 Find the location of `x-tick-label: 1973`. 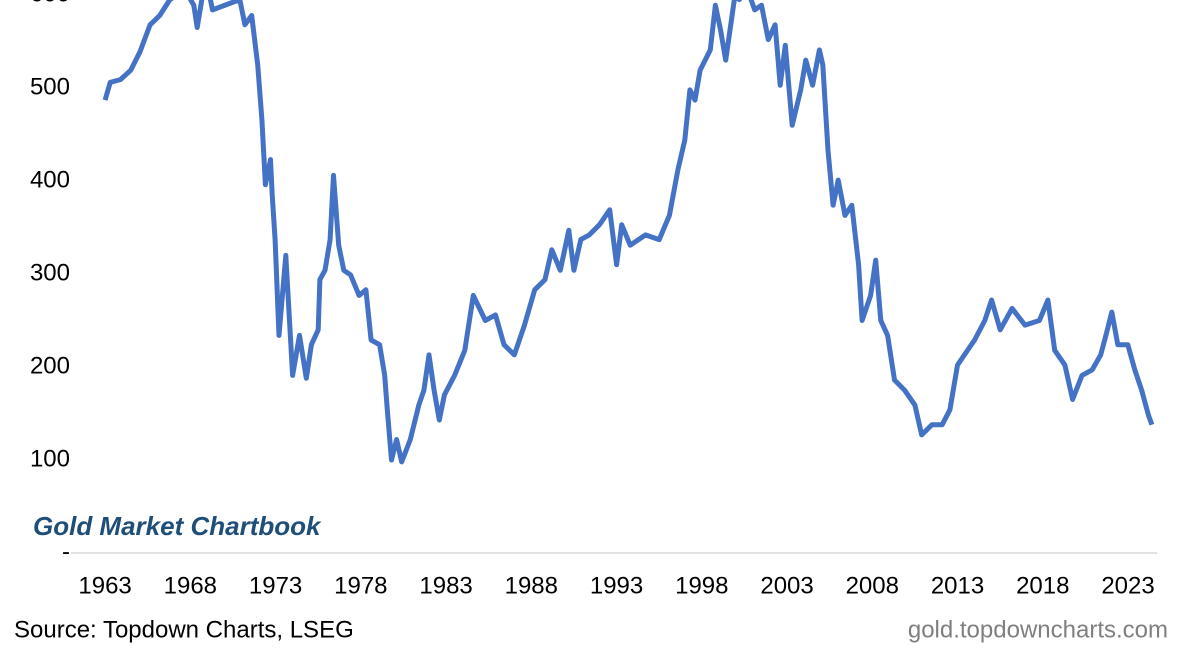

x-tick-label: 1973 is located at coordinates (275, 585).